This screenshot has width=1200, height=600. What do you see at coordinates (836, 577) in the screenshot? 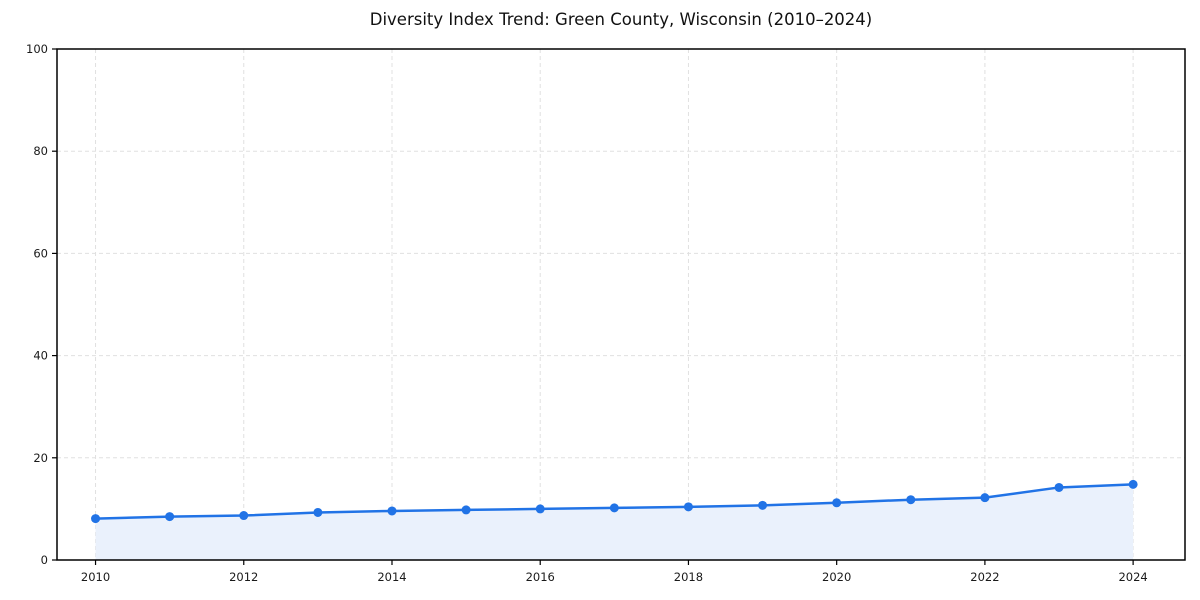
I see `x-tick-label: 2020` at bounding box center [836, 577].